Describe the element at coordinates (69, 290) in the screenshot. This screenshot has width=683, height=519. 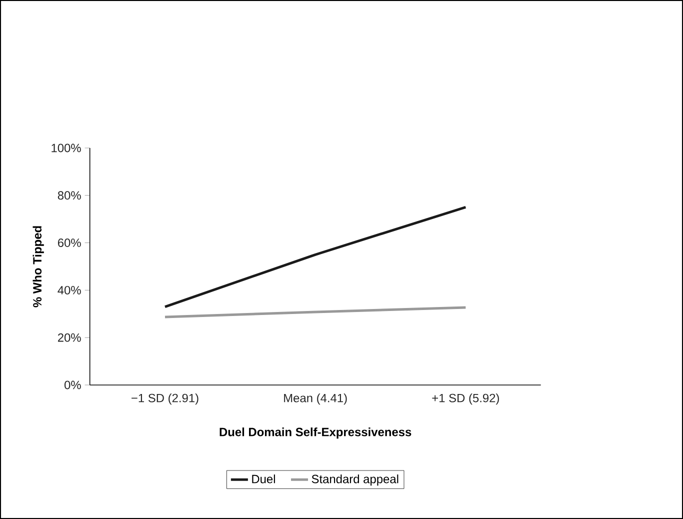
I see `y-tick-label: 40%` at that location.